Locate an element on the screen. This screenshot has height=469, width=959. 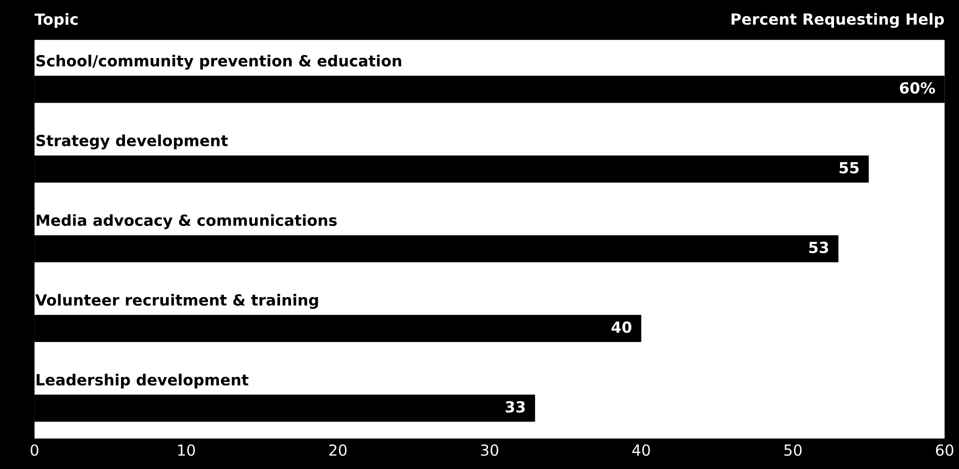
data-label: 33 is located at coordinates (515, 407).